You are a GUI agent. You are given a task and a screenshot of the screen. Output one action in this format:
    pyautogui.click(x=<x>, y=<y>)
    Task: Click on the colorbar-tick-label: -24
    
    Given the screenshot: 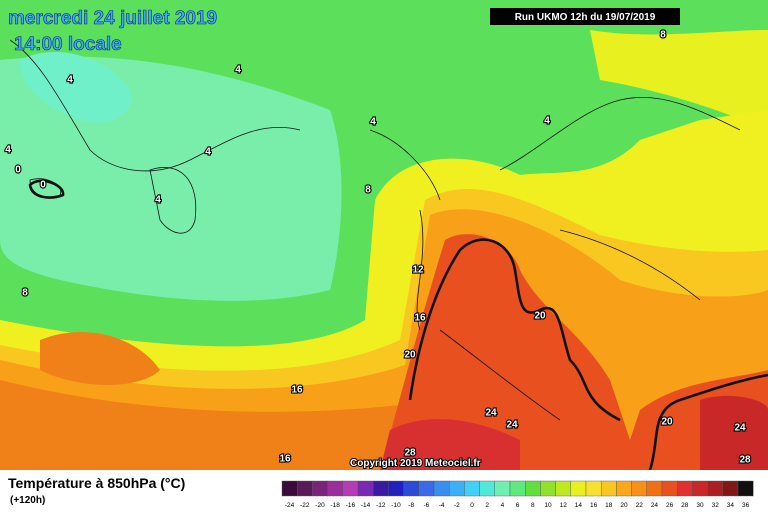 What is the action you would take?
    pyautogui.click(x=290, y=505)
    